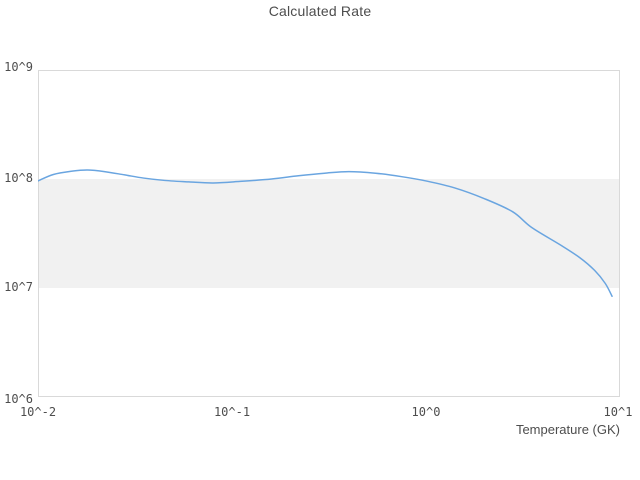 The image size is (640, 480). What do you see at coordinates (18, 178) in the screenshot?
I see `y-tick-label-1e8: 10^8` at bounding box center [18, 178].